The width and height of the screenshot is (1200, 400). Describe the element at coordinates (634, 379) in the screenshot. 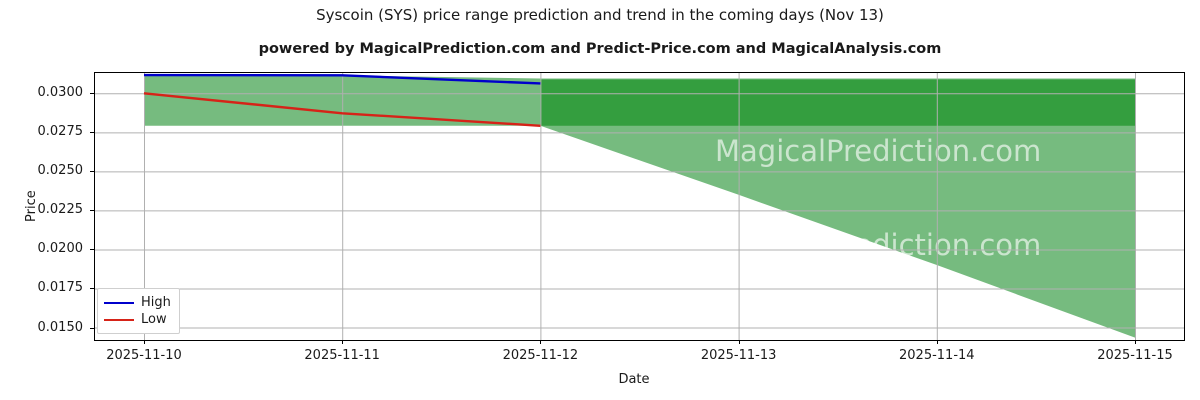

I see `x-axis-label: Date` at that location.